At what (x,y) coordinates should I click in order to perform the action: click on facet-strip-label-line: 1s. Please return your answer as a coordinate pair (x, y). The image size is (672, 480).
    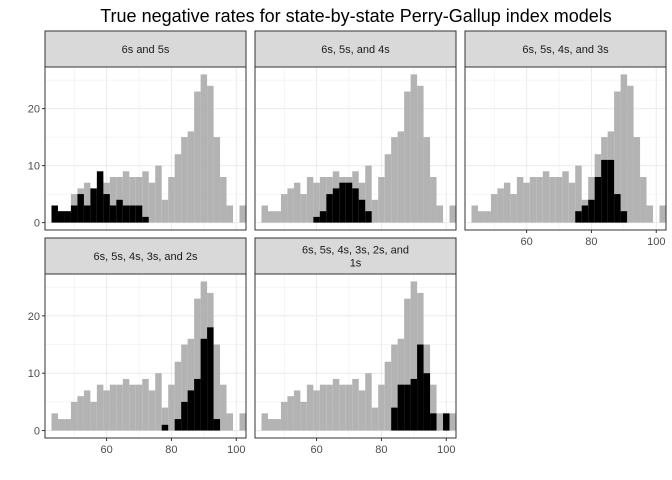
    Looking at the image, I should click on (356, 264).